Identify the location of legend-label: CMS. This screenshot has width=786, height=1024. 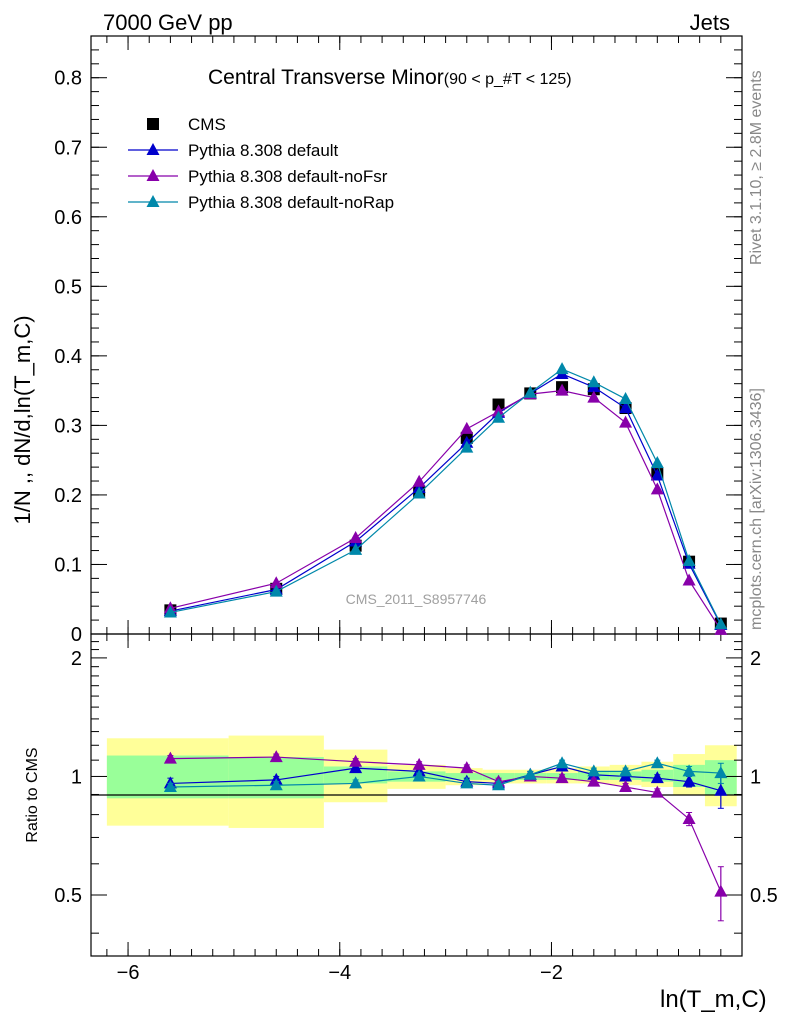
(207, 124).